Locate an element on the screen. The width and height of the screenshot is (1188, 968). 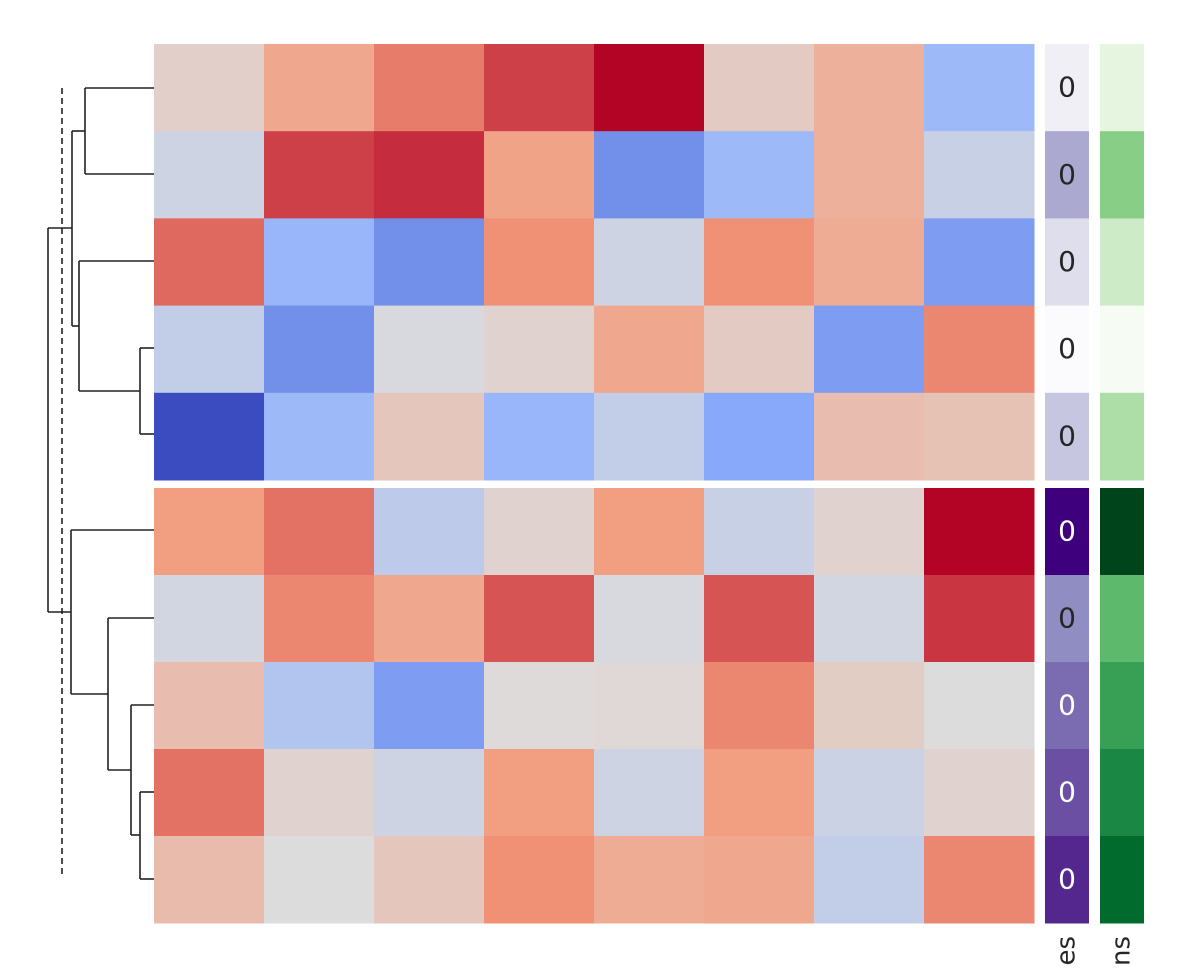
annotation-label: es is located at coordinates (1067, 951).